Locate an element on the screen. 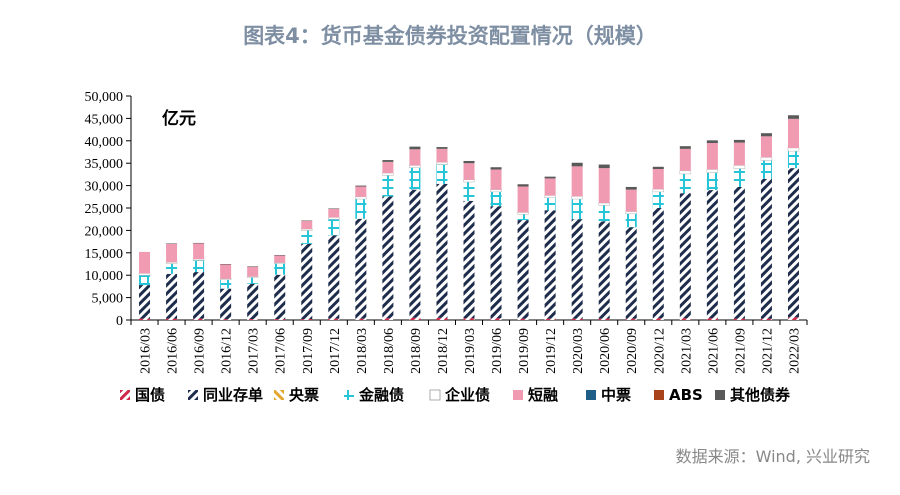 Image resolution: width=900 pixels, height=495 pixels. legend-label: 企业债 is located at coordinates (467, 395).